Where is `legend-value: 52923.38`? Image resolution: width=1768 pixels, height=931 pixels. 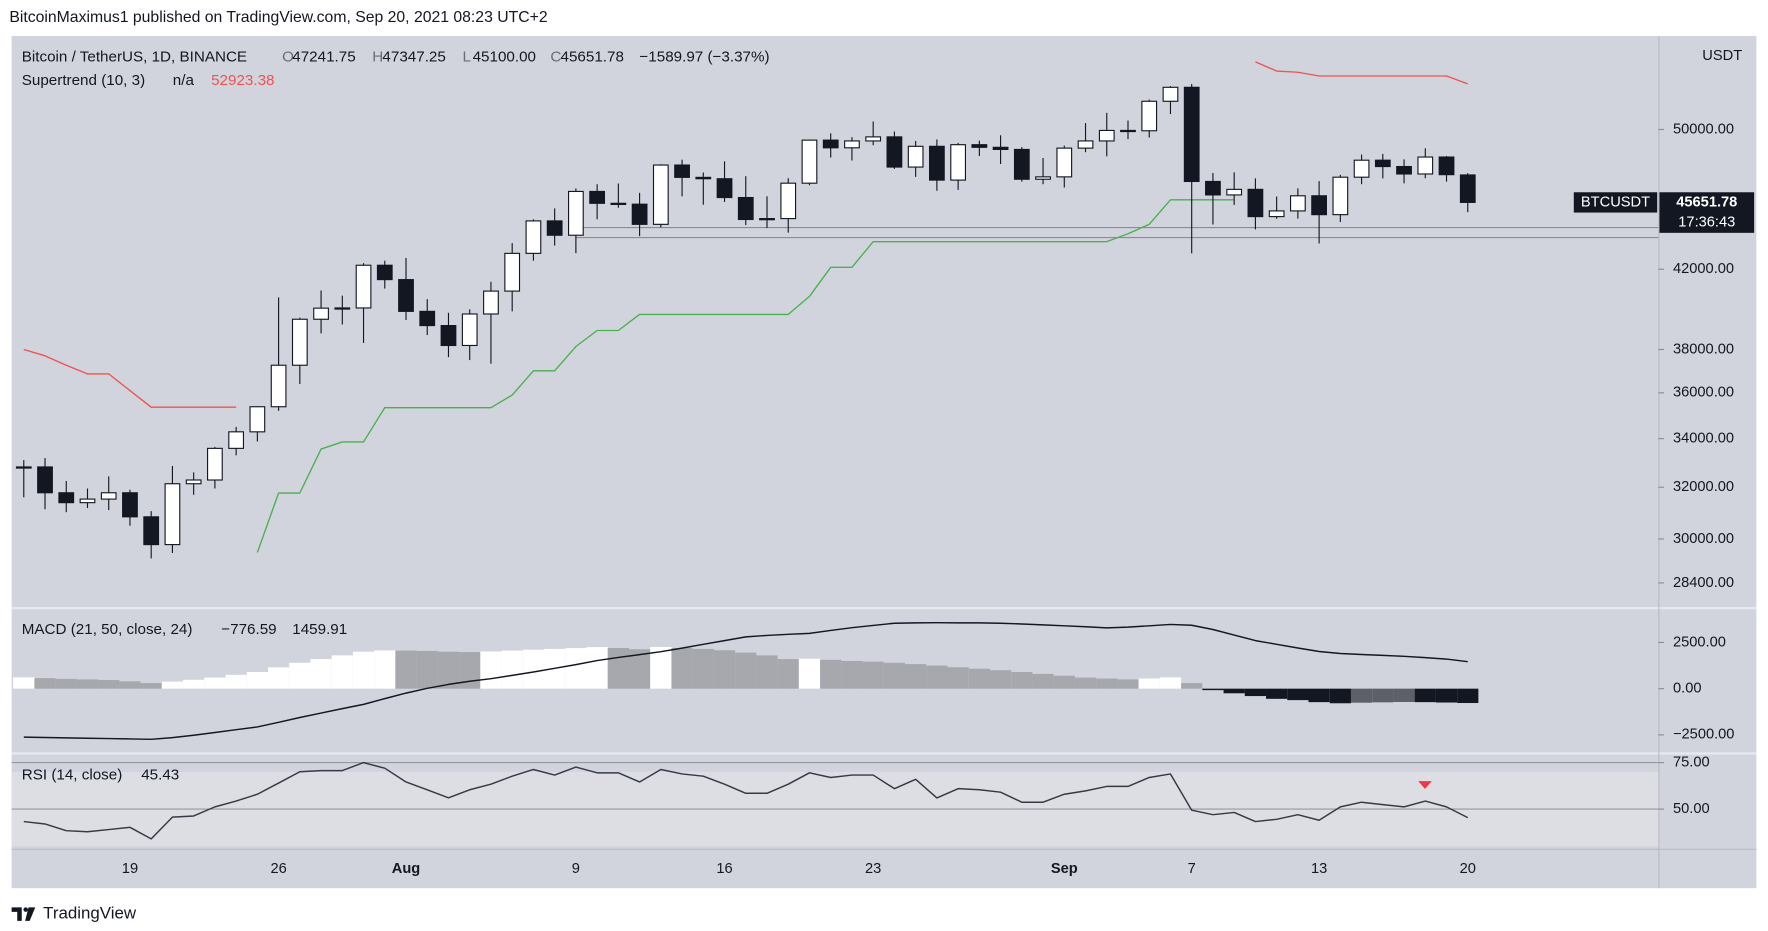 legend-value: 52923.38 is located at coordinates (242, 80).